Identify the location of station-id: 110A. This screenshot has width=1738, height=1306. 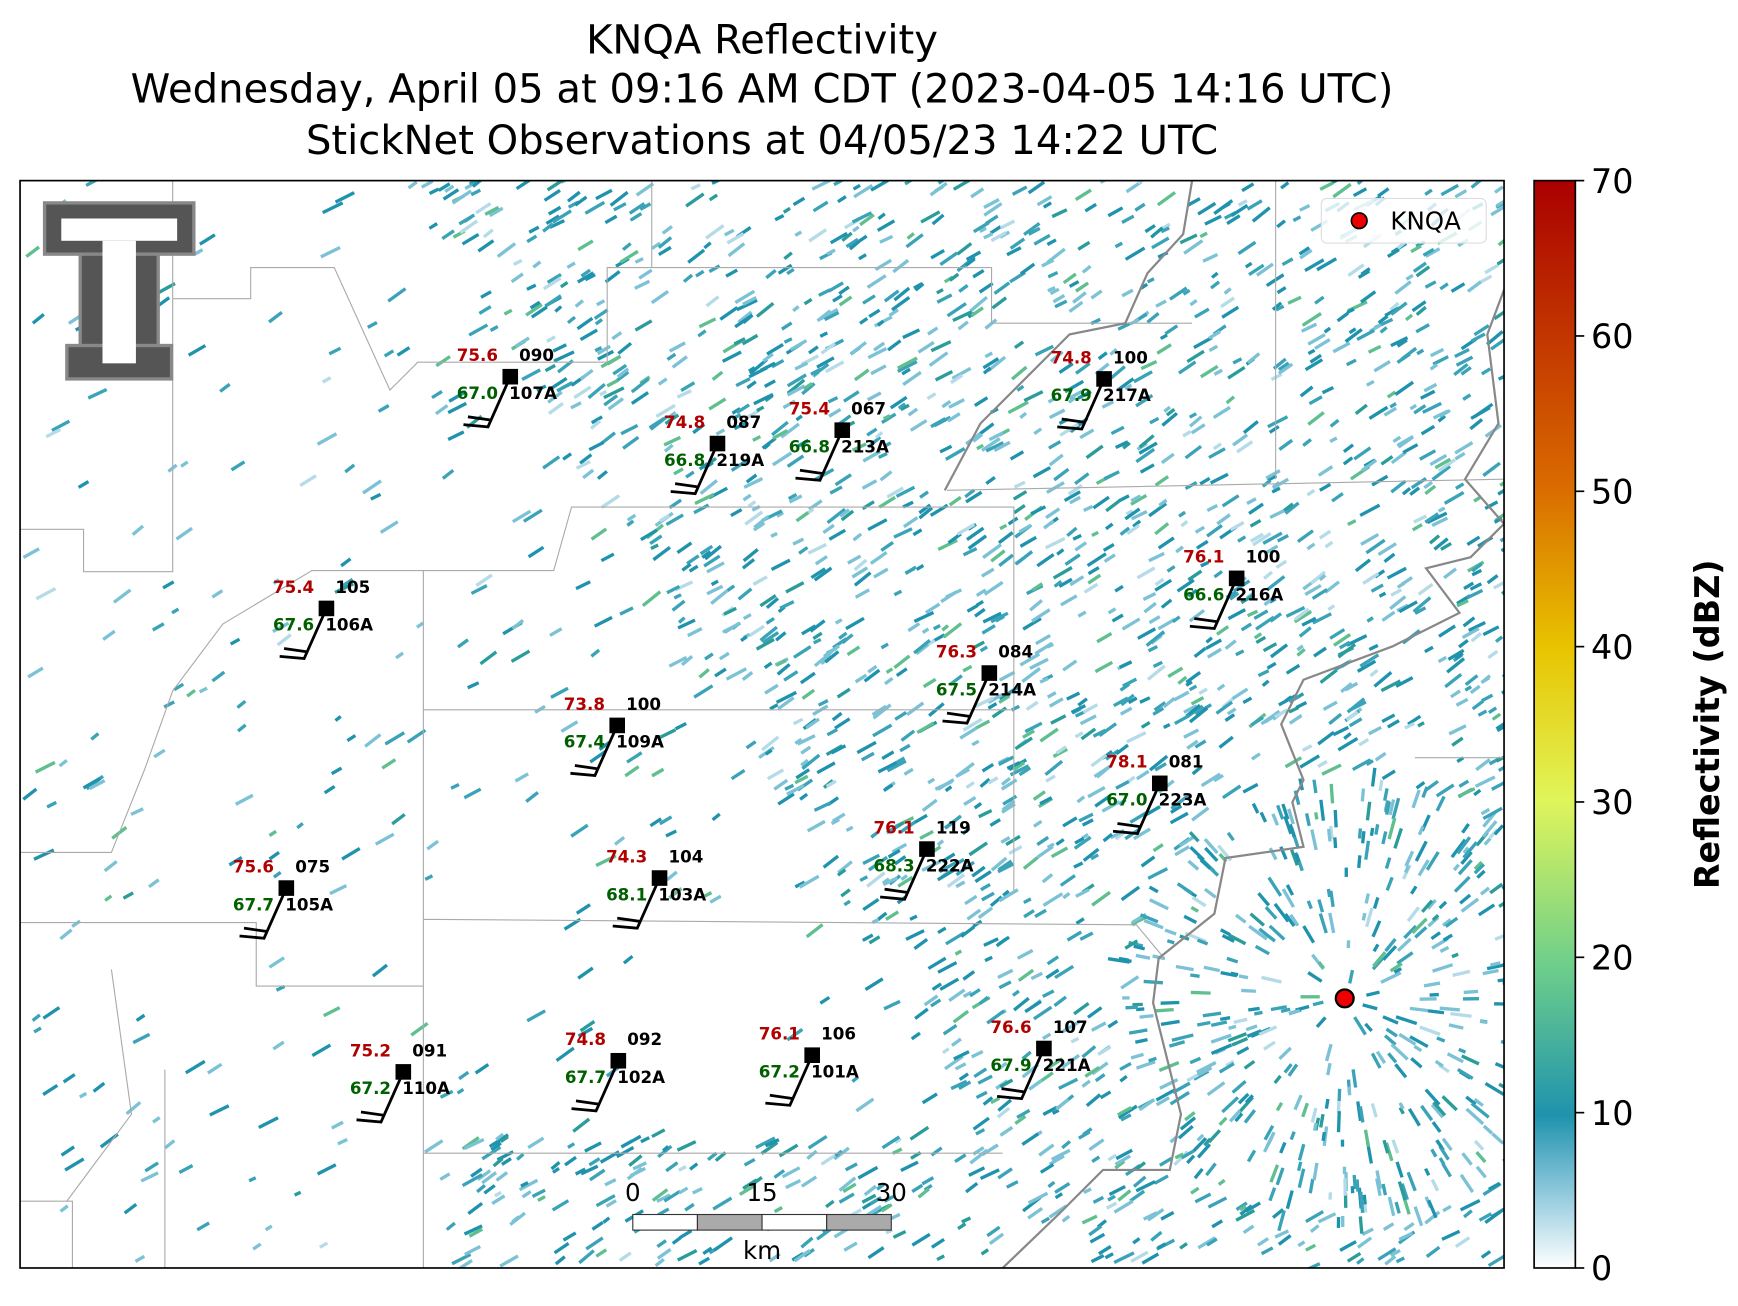
(426, 1088).